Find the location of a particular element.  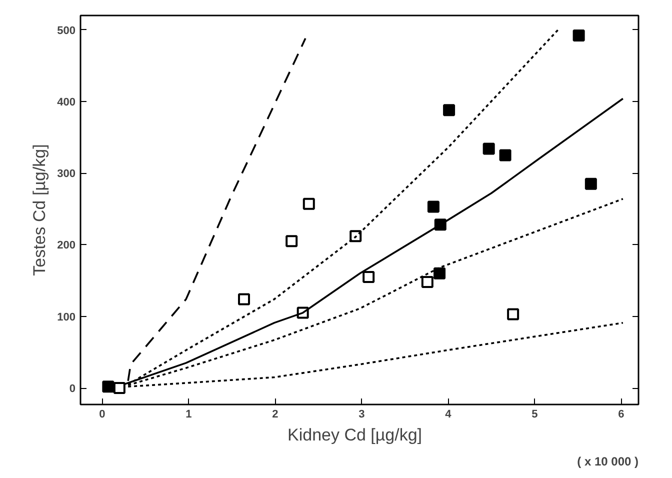

x-tick-label: 6 is located at coordinates (621, 414).